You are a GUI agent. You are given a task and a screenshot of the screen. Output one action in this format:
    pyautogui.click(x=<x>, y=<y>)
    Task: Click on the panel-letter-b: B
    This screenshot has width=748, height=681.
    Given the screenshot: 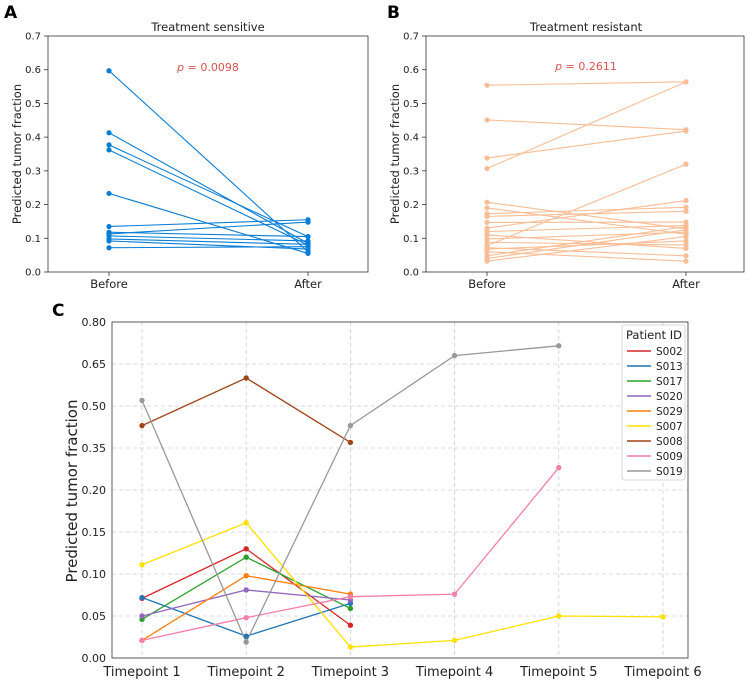 What is the action you would take?
    pyautogui.click(x=393, y=13)
    